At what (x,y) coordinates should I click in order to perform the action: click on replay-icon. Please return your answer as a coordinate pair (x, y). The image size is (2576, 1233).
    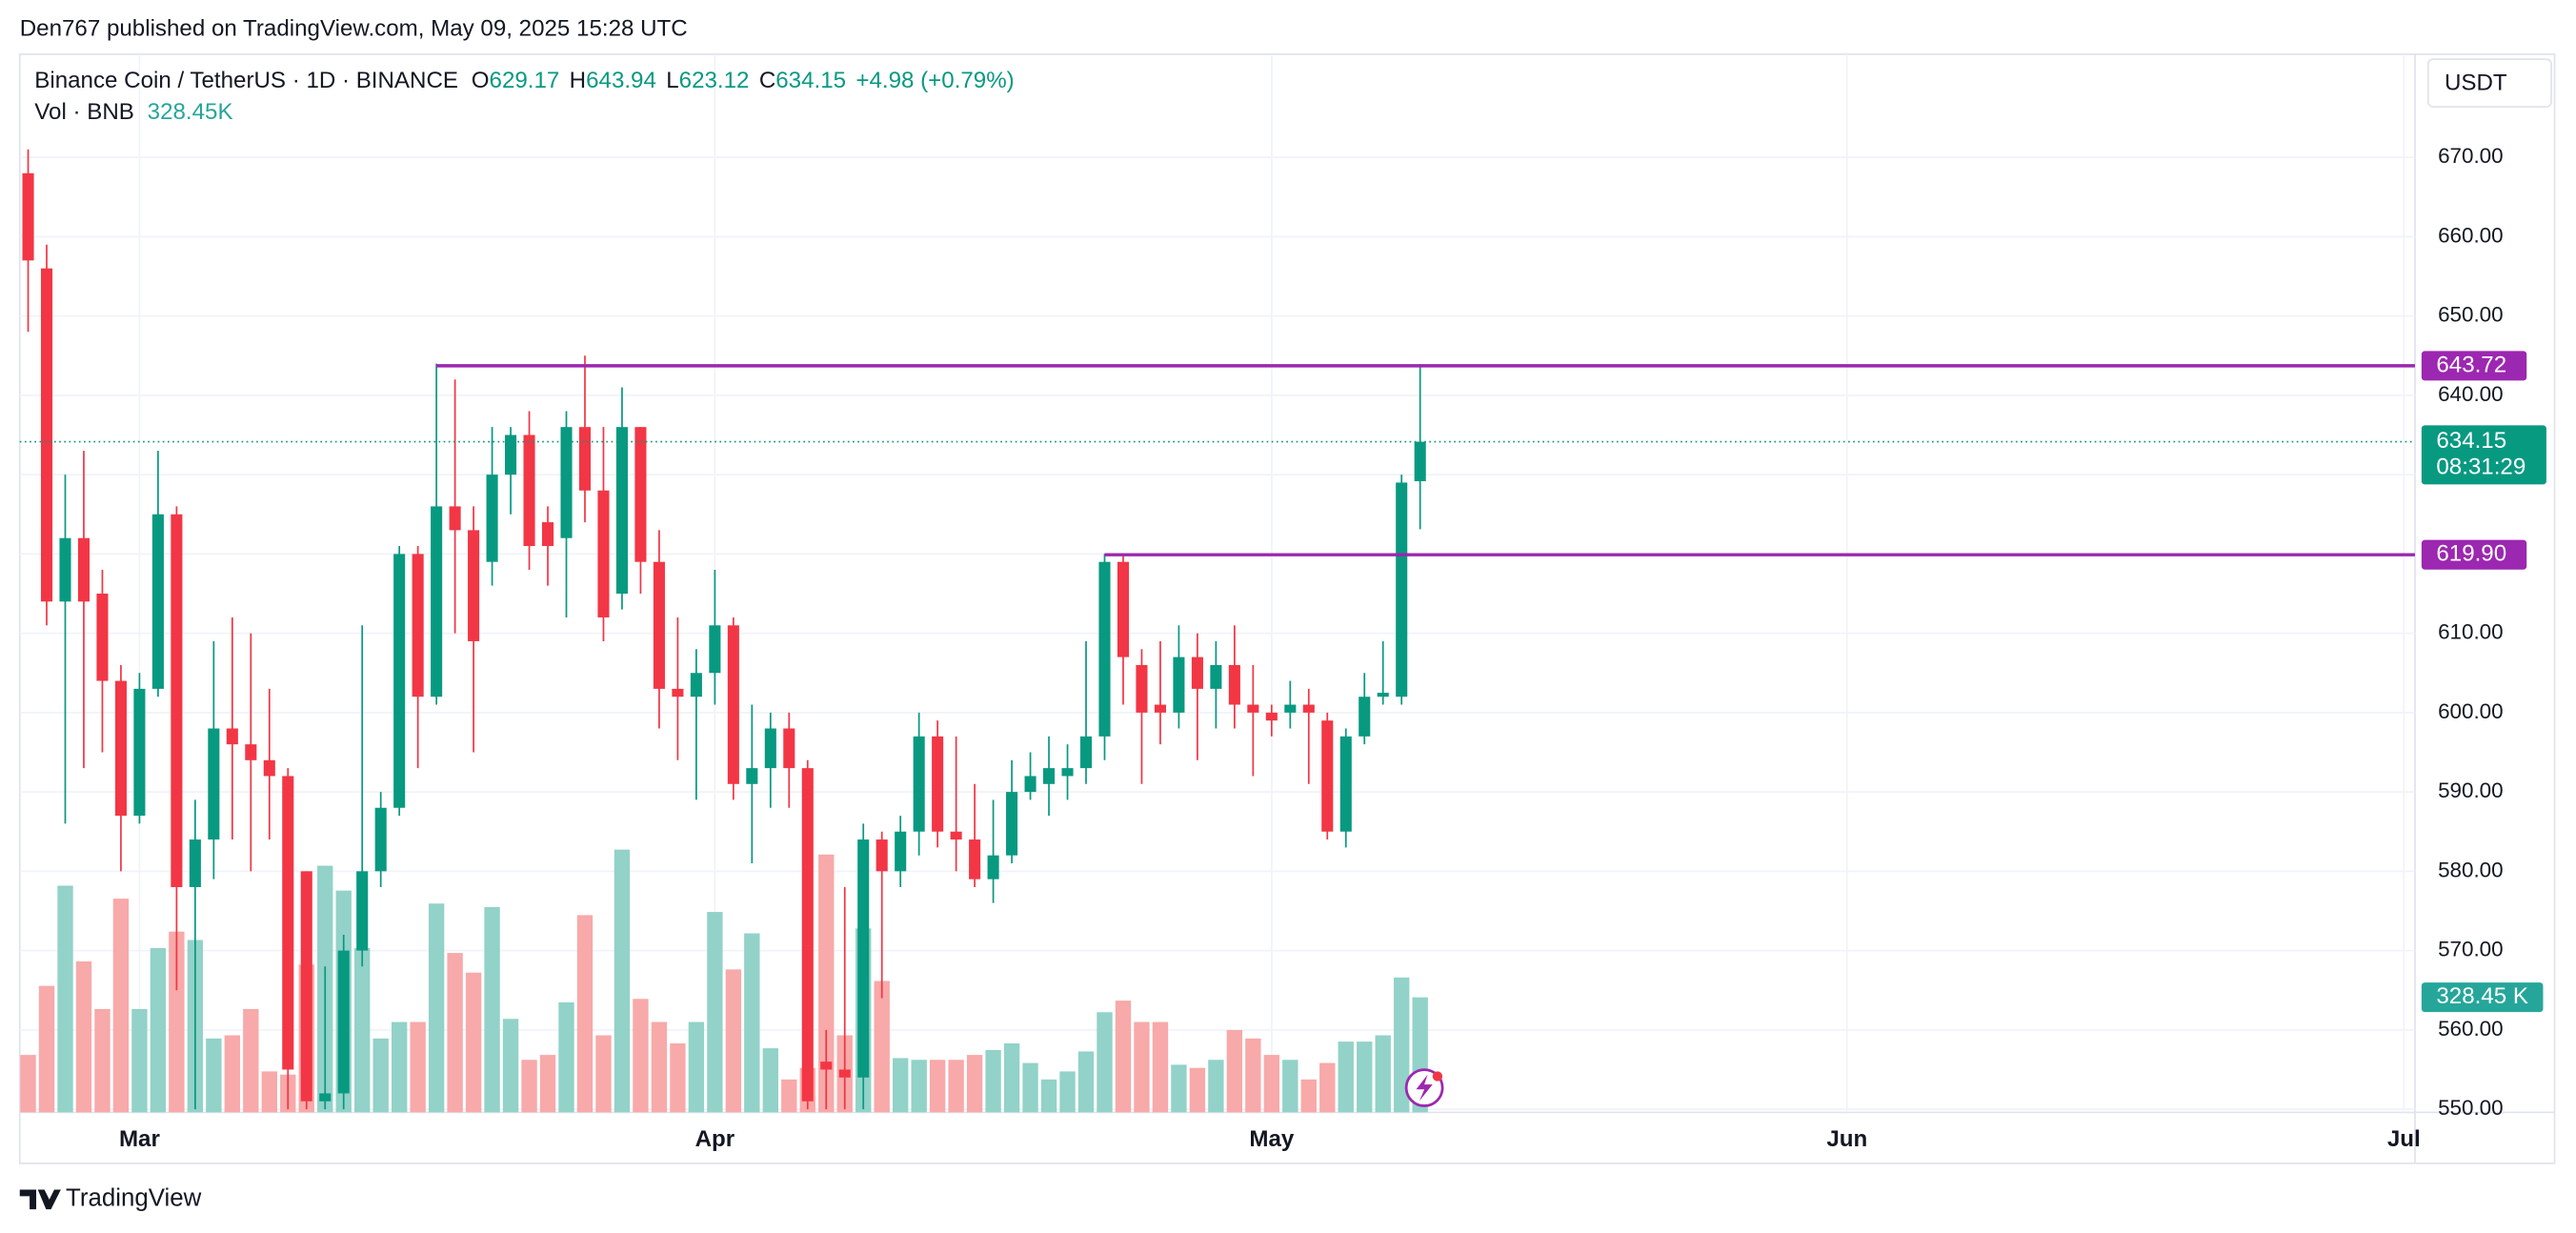
    Looking at the image, I should click on (1424, 1087).